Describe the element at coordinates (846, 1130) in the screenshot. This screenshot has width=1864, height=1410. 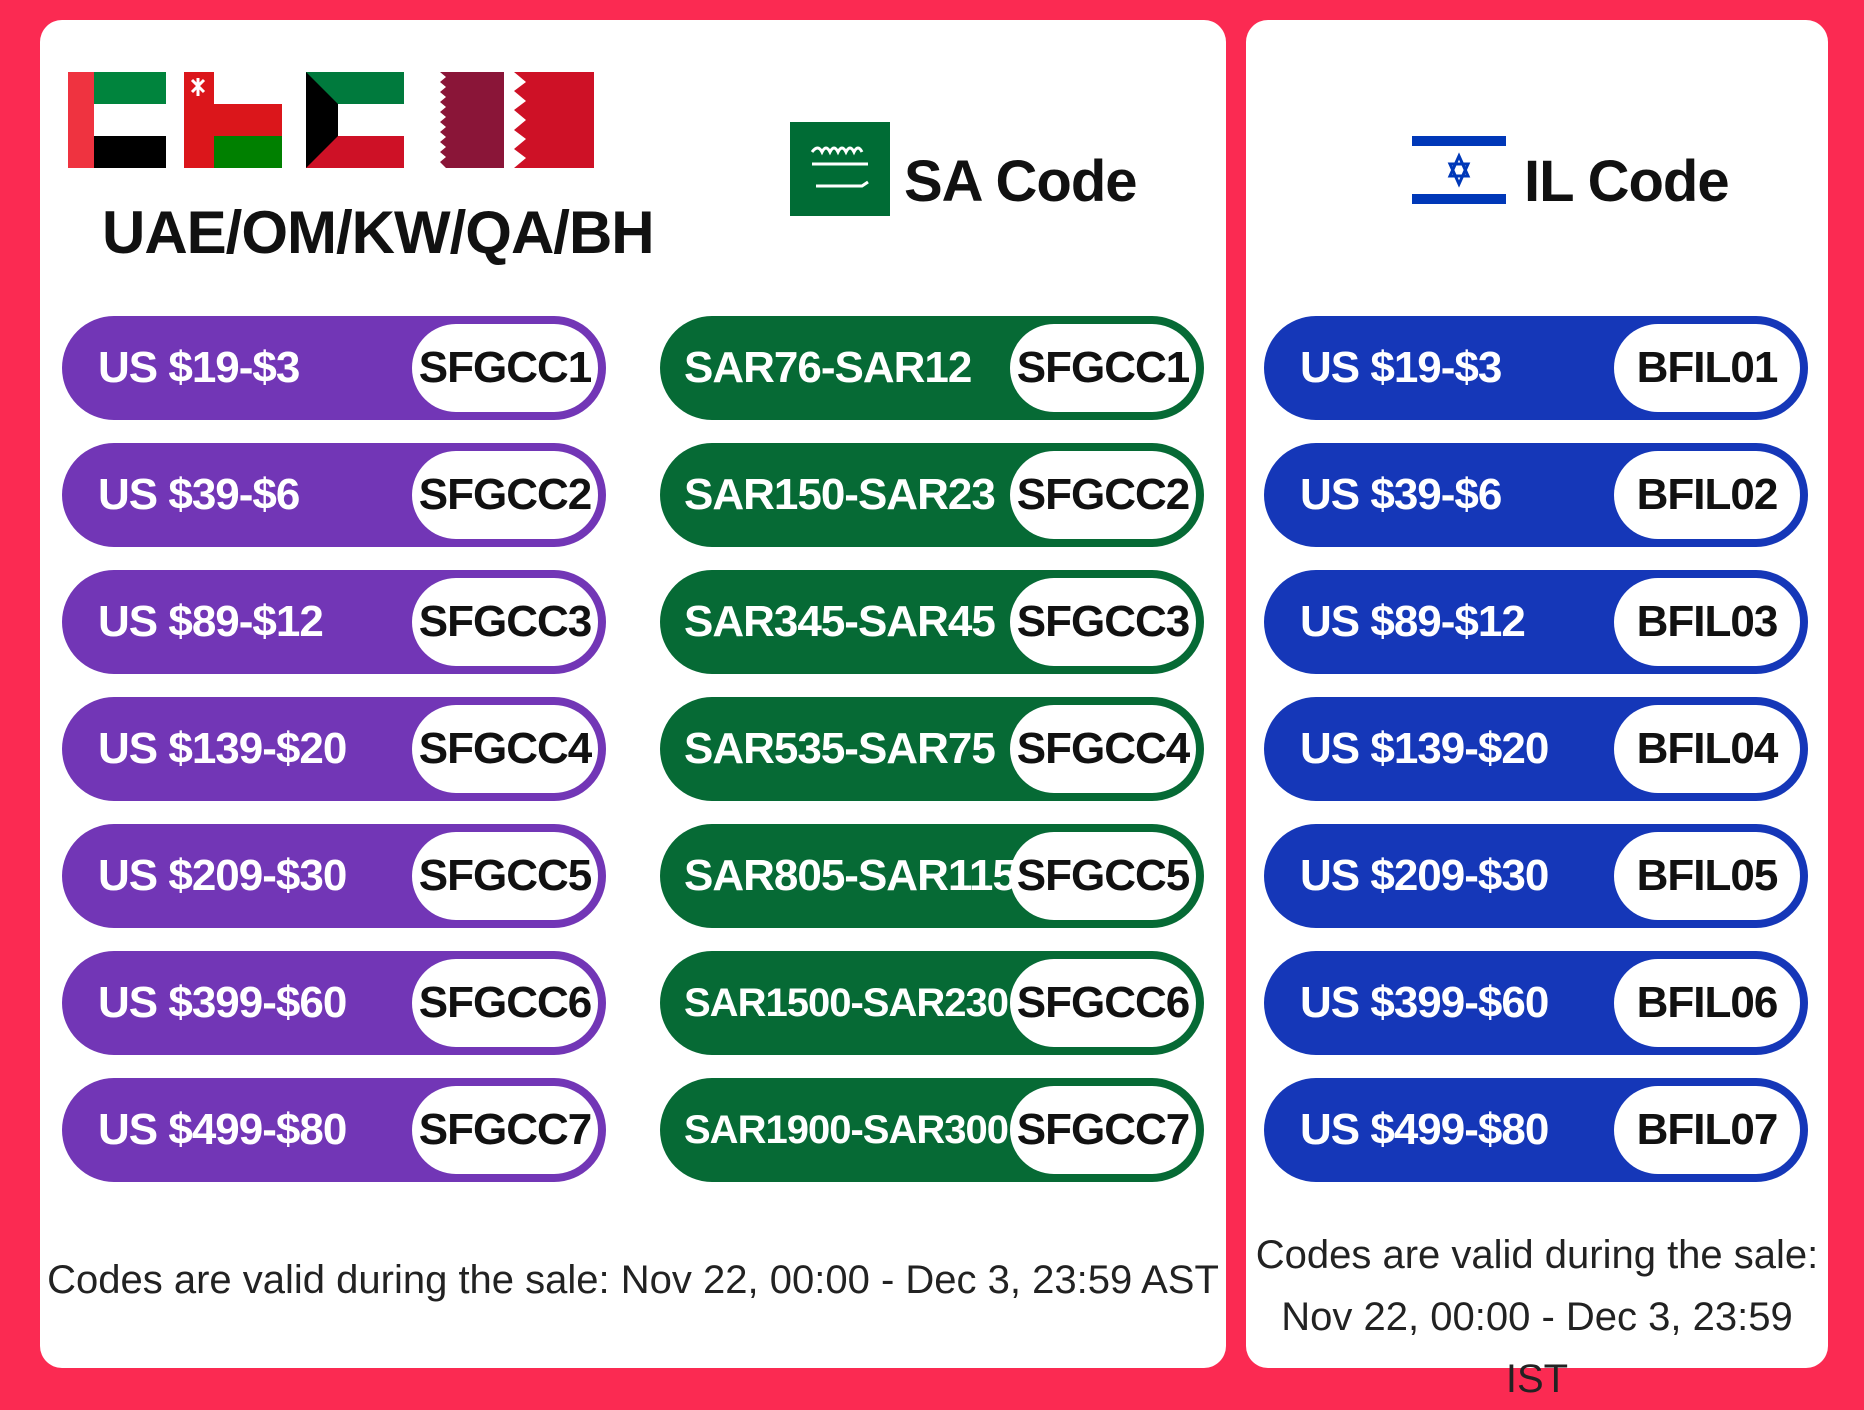
I see `price-range: SAR1900-SAR300` at that location.